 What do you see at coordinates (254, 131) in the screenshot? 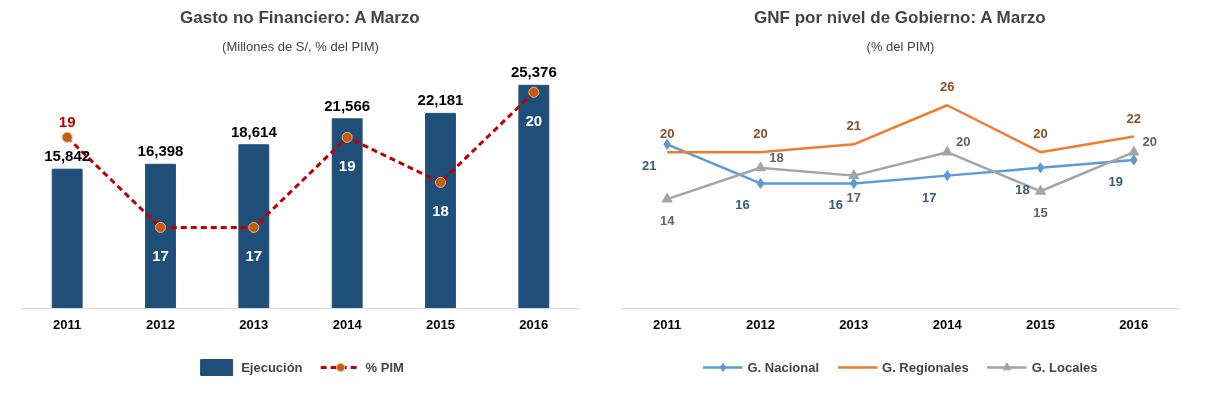
I see `data-label: 18,614` at bounding box center [254, 131].